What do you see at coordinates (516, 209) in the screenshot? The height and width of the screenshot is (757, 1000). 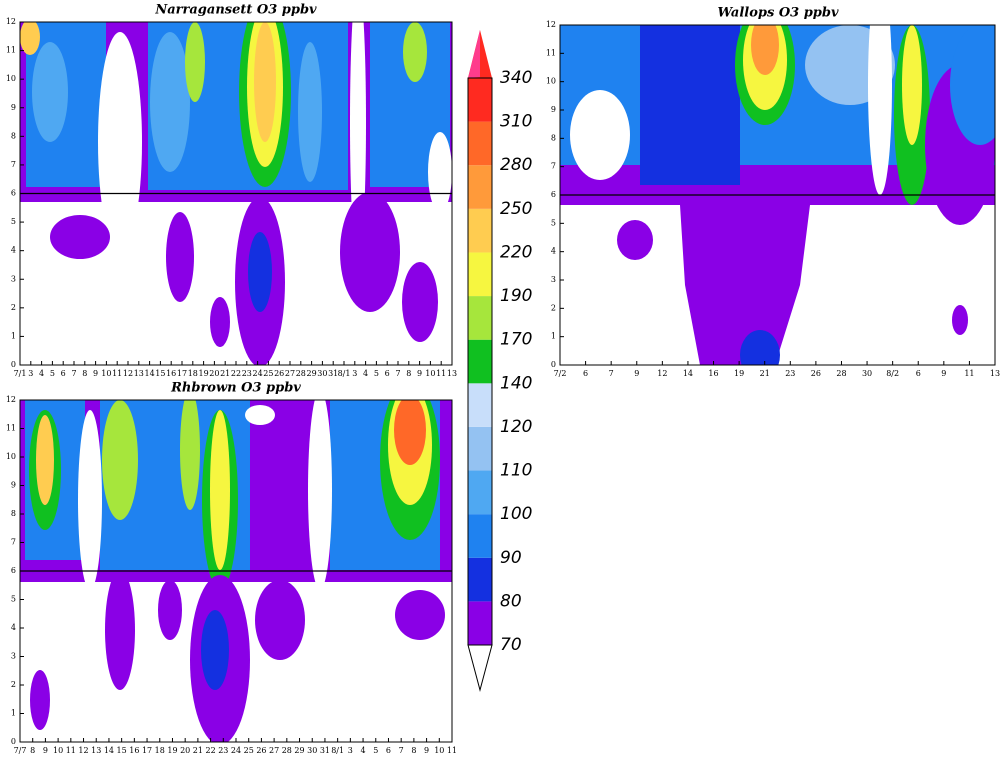 I see `colorbar-label: 250` at bounding box center [516, 209].